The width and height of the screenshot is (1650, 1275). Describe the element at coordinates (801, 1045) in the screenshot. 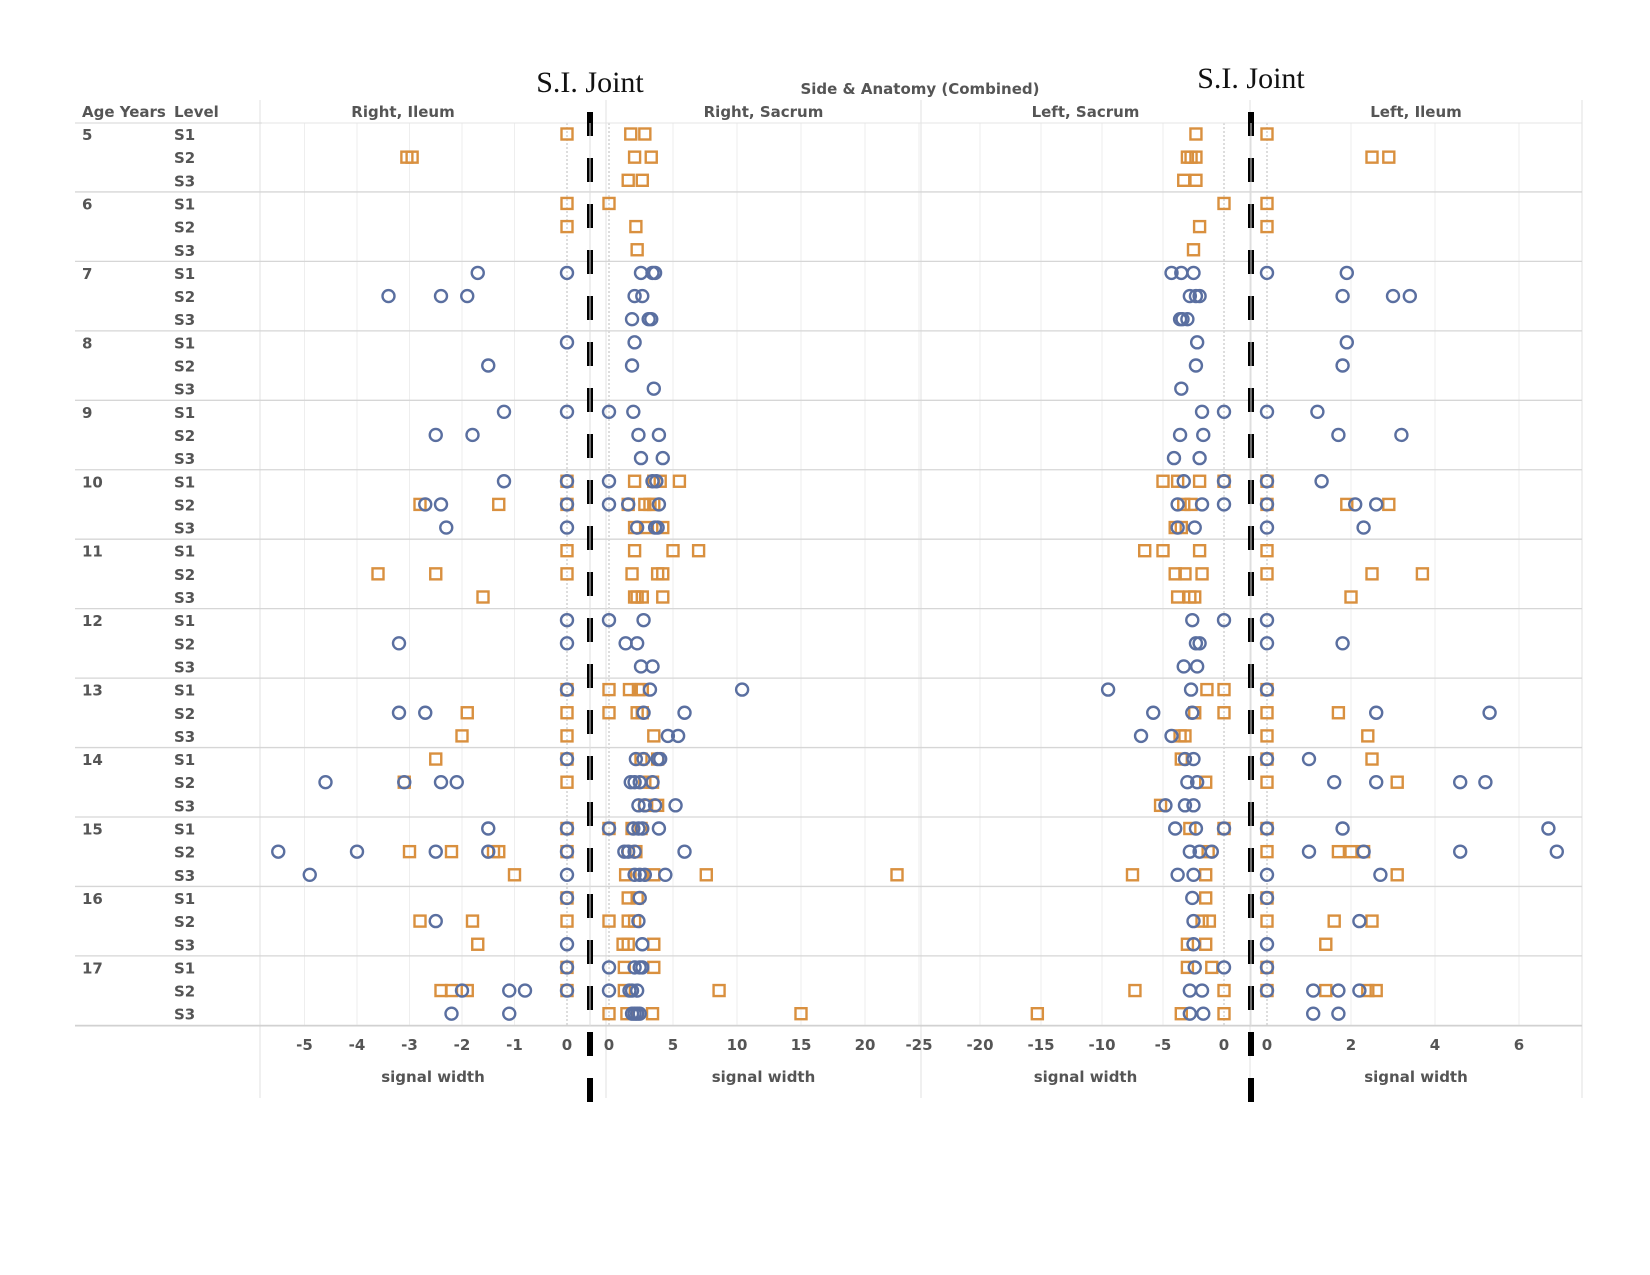

I see `tick-label: 15` at that location.